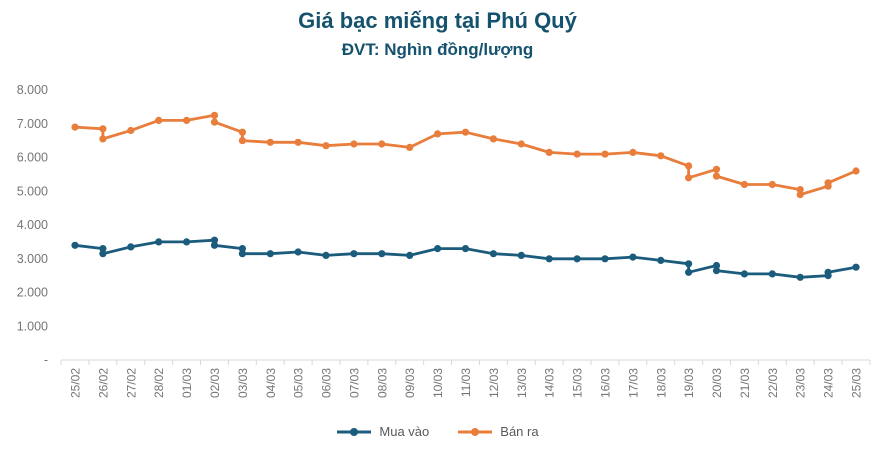 The height and width of the screenshot is (452, 875). Describe the element at coordinates (243, 383) in the screenshot. I see `x-axis-tick-label: 03/03` at that location.